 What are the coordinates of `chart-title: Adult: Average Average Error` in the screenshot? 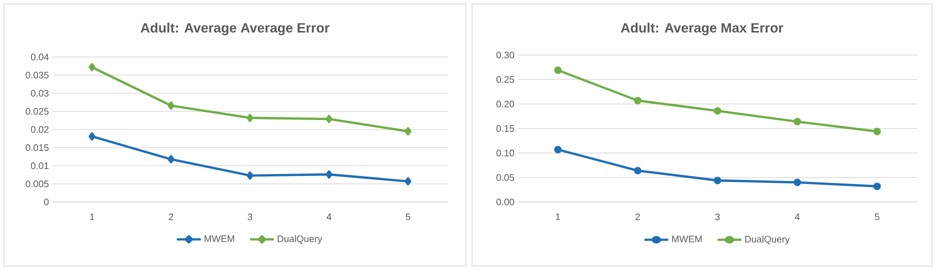 It's located at (235, 29).